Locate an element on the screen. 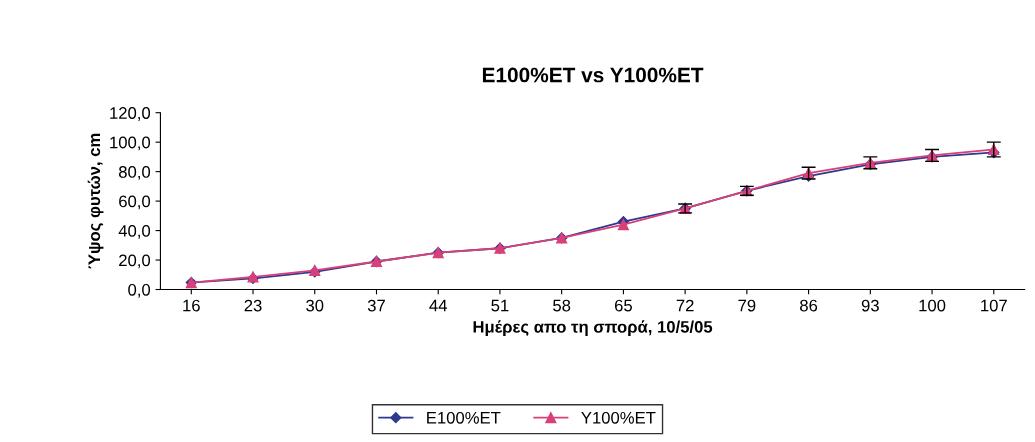 The image size is (1035, 442). x-tick-label: 93 is located at coordinates (870, 305).